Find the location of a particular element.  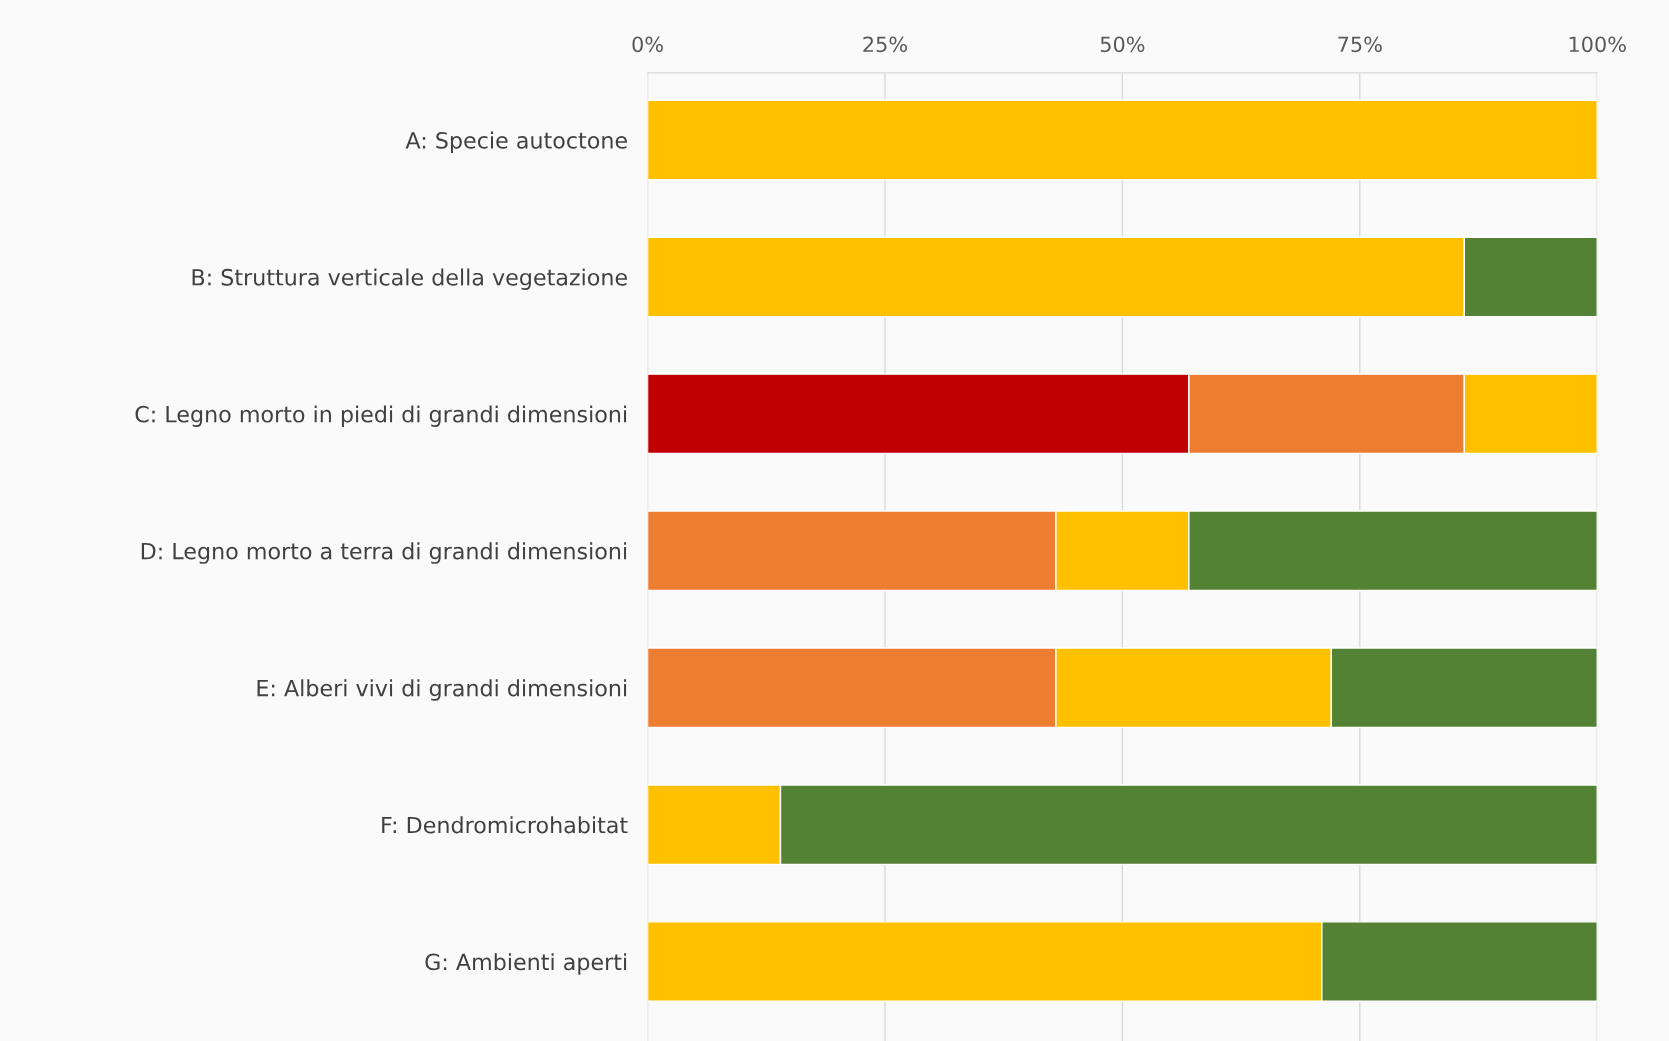

y-tick-label: A: Specie autoctone is located at coordinates (516, 142).